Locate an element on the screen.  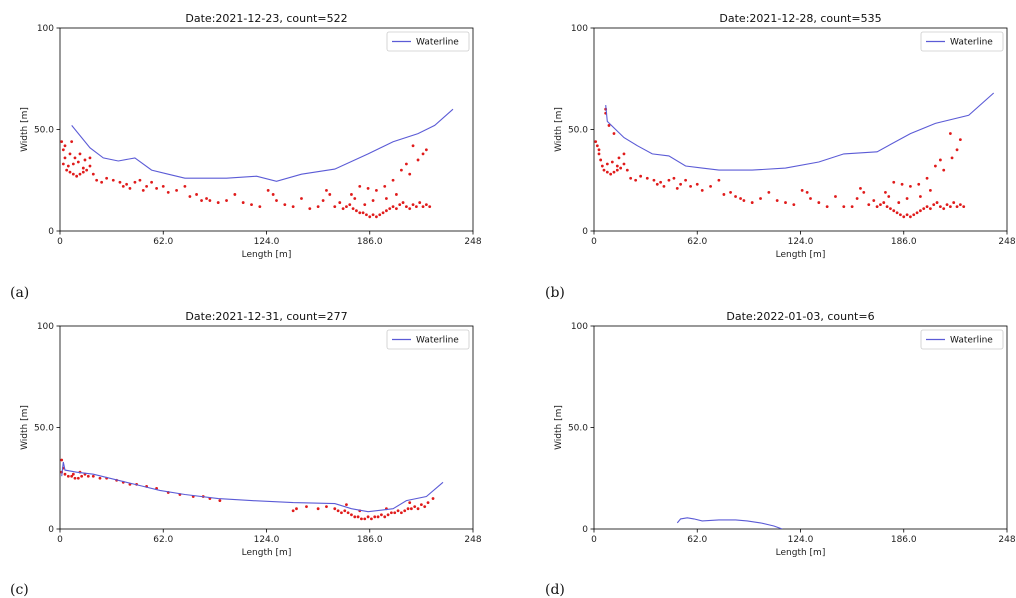
y-tick-label: 50.0 is located at coordinates (44, 131).